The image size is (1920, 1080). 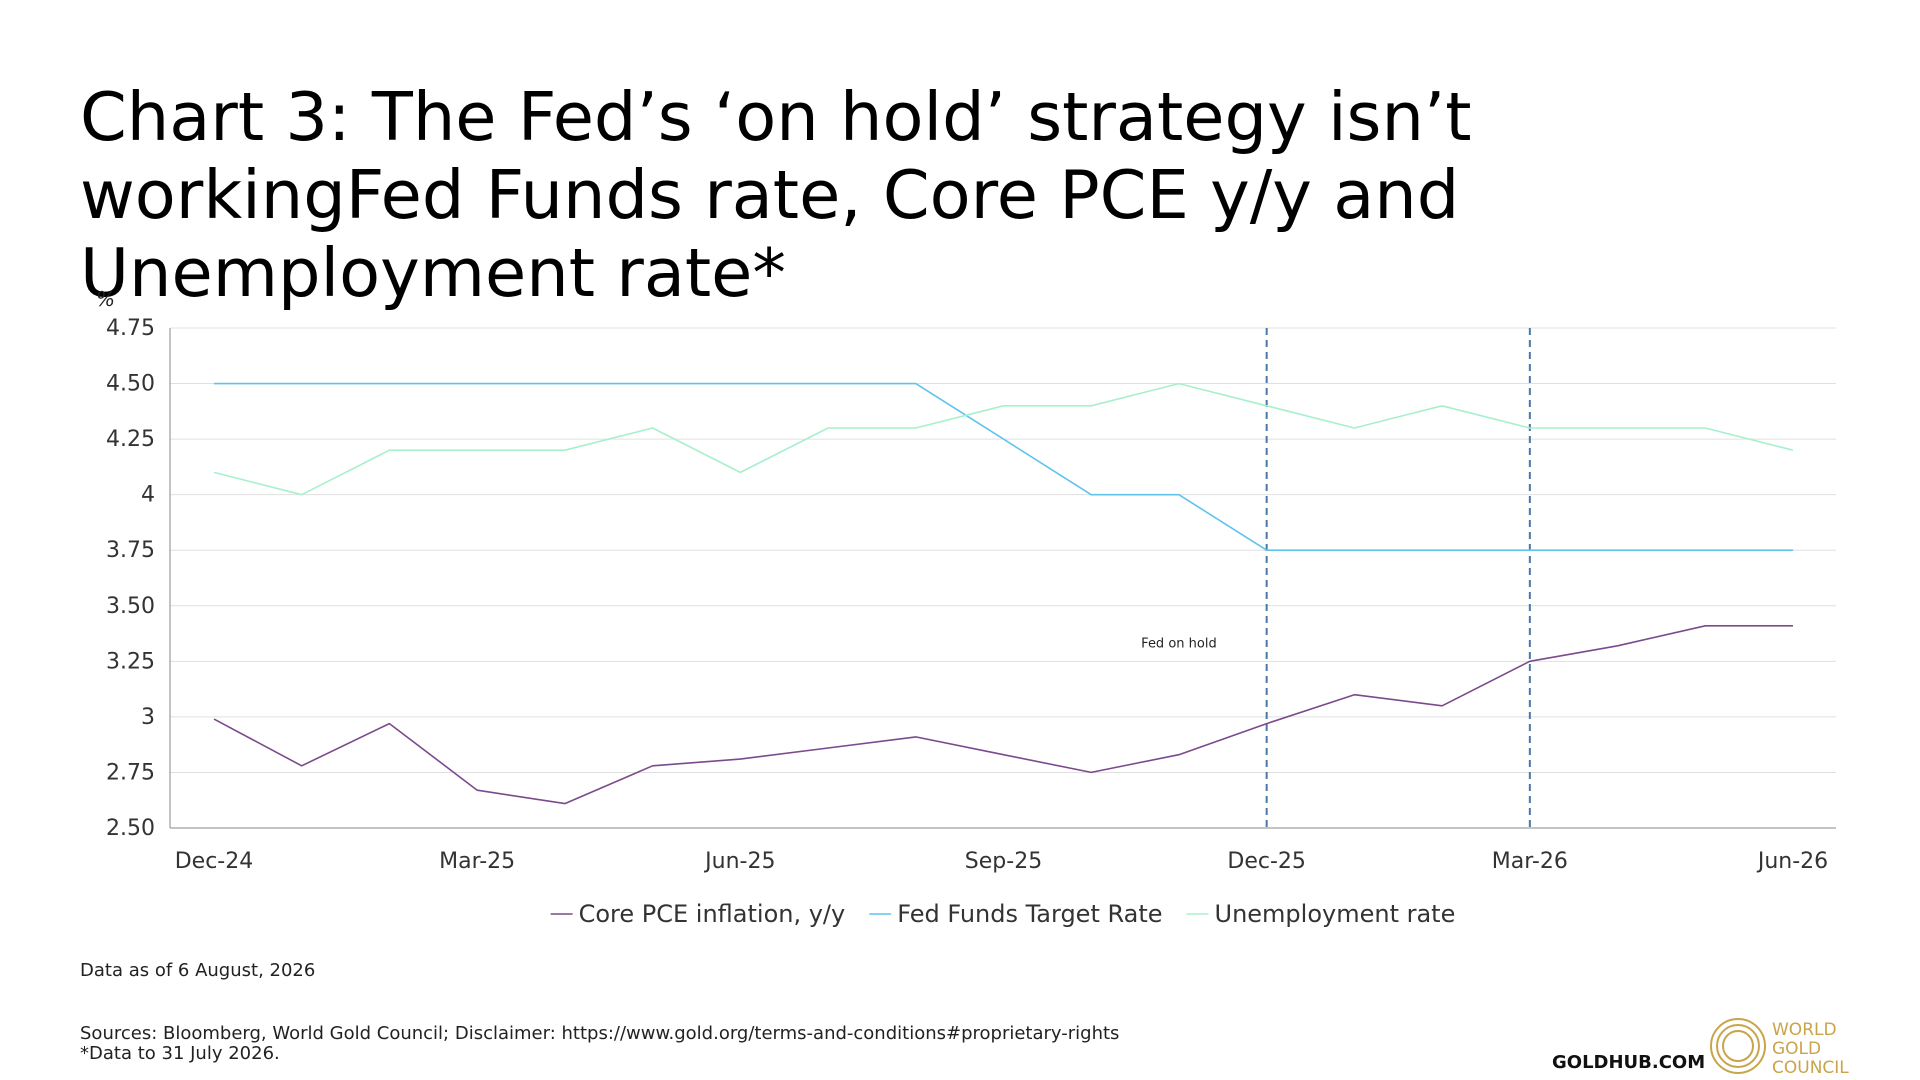 I want to click on logo-word-3: COUNCIL, so click(x=1810, y=1067).